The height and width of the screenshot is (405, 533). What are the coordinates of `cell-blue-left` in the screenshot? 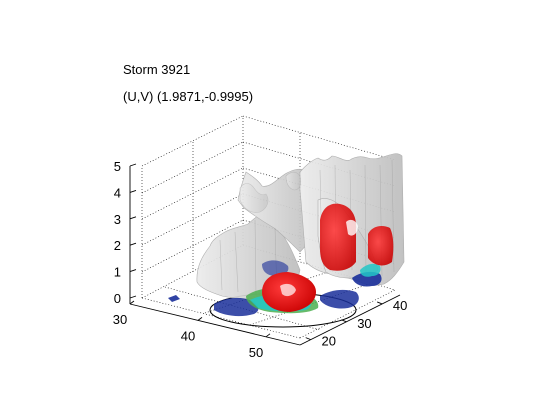 It's located at (236, 307).